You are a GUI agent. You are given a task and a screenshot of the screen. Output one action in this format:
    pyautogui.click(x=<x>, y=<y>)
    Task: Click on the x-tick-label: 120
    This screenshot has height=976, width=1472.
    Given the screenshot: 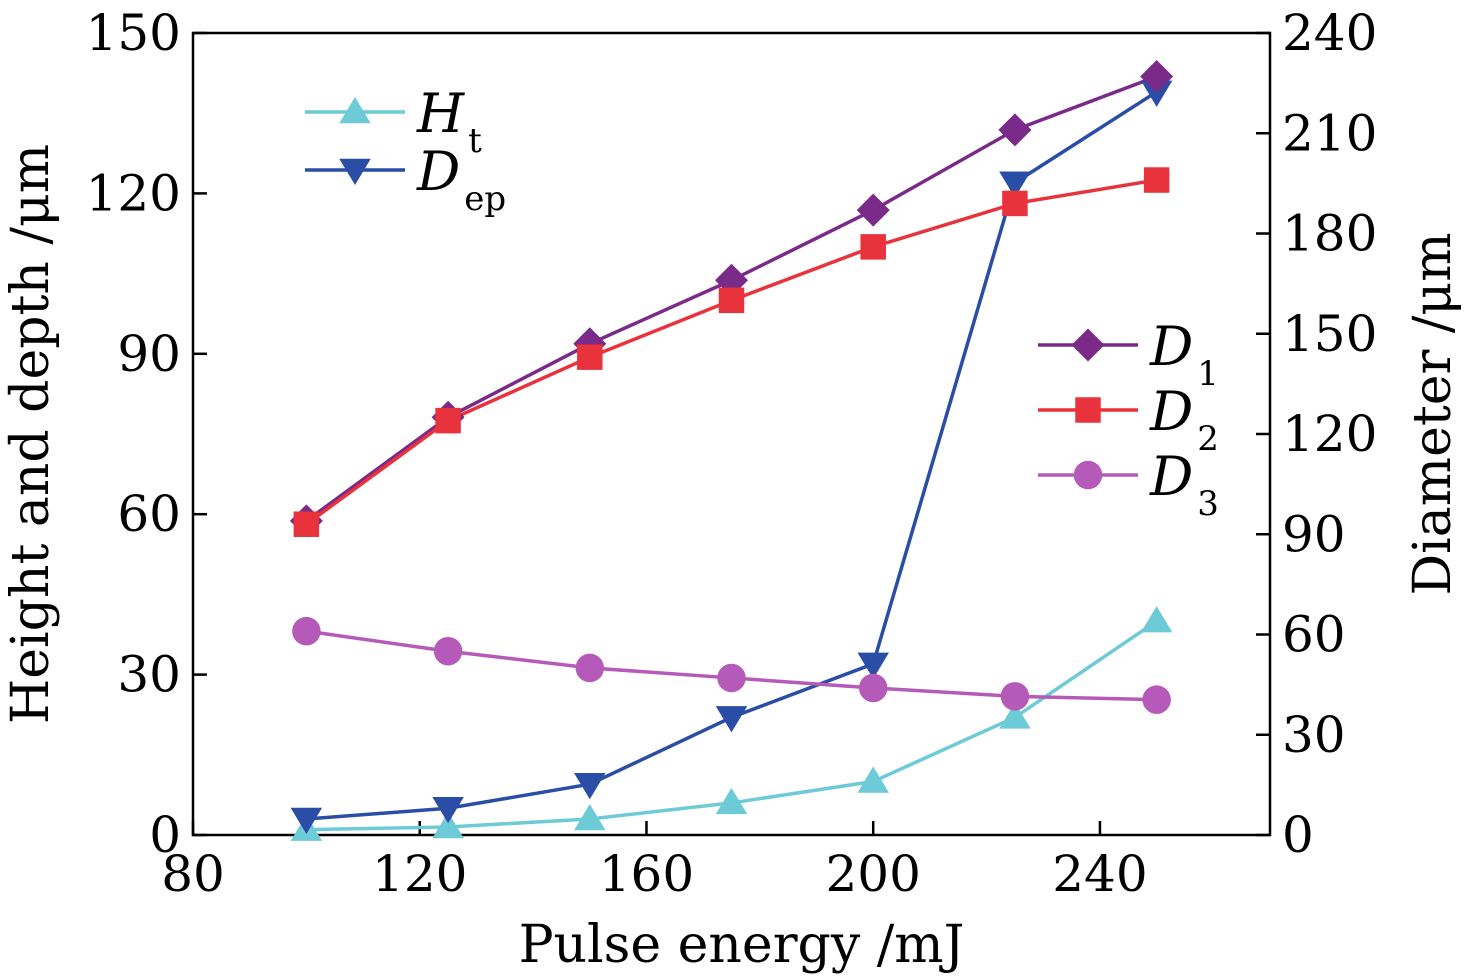 What is the action you would take?
    pyautogui.click(x=419, y=874)
    